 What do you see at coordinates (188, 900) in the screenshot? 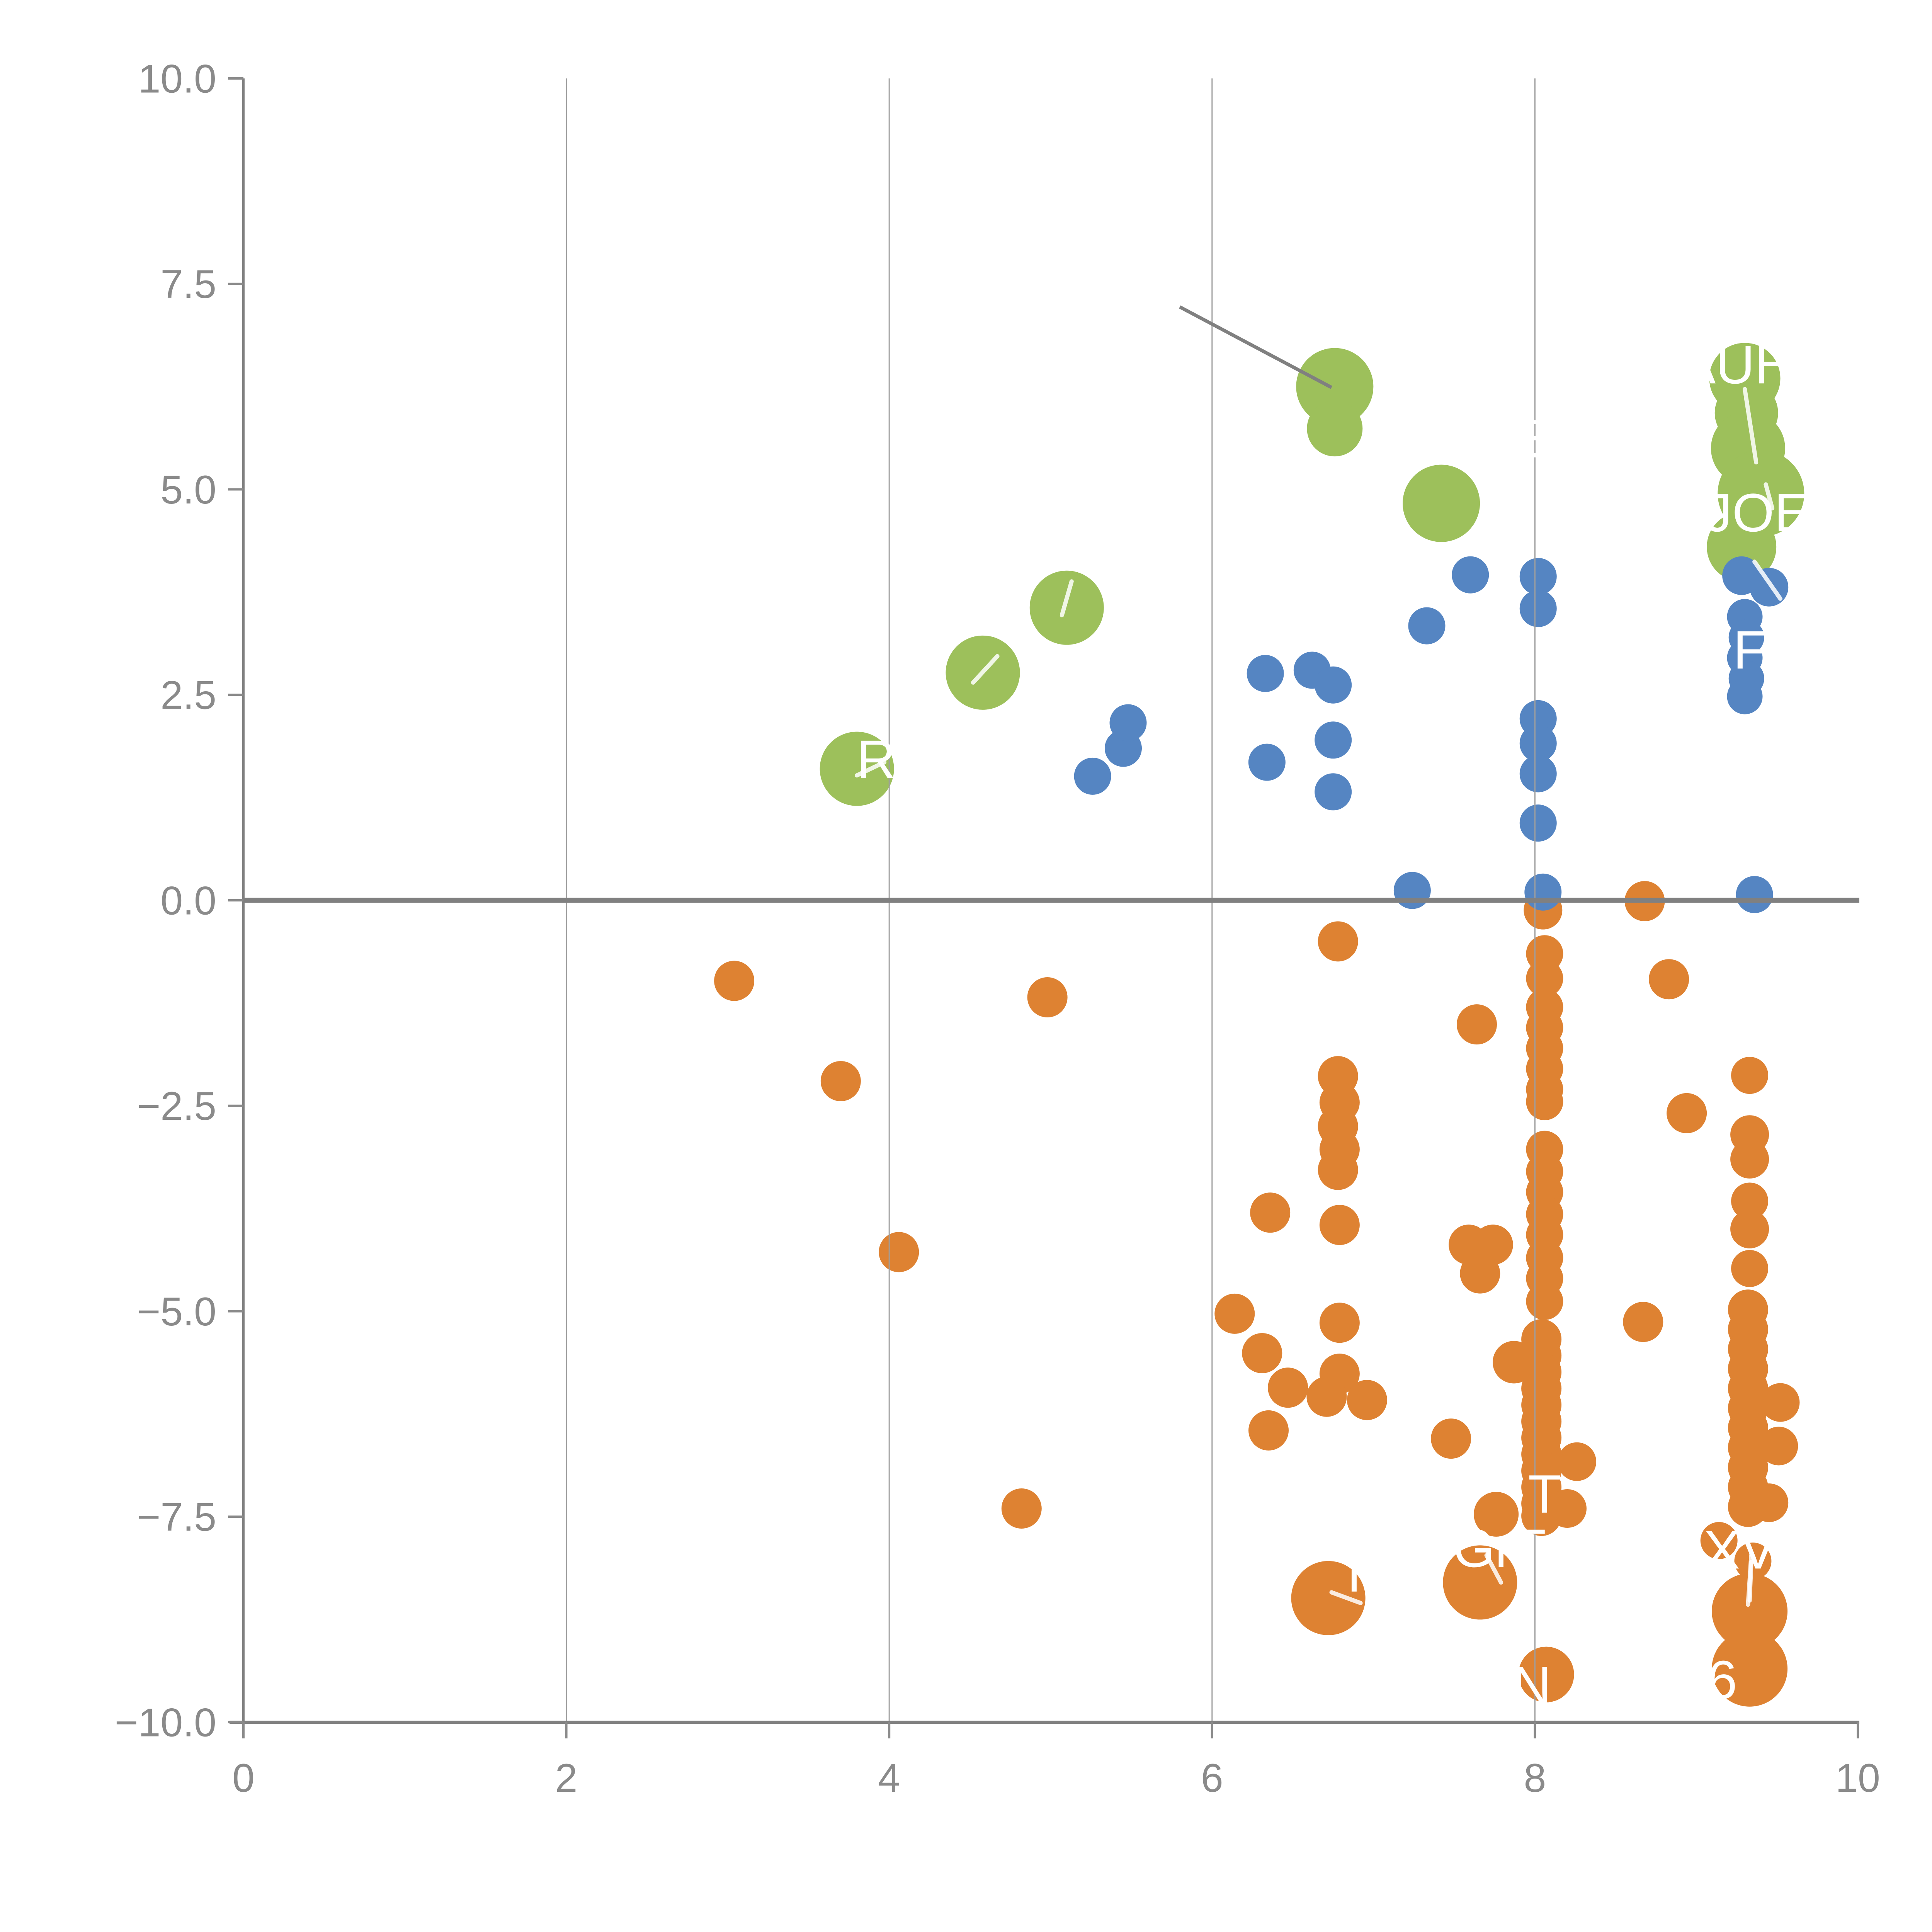
I see `y-tick-label: 0.0` at bounding box center [188, 900].